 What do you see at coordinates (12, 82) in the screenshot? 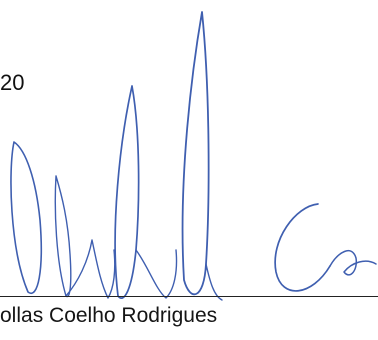
I see `date-year-fragment: 20` at bounding box center [12, 82].